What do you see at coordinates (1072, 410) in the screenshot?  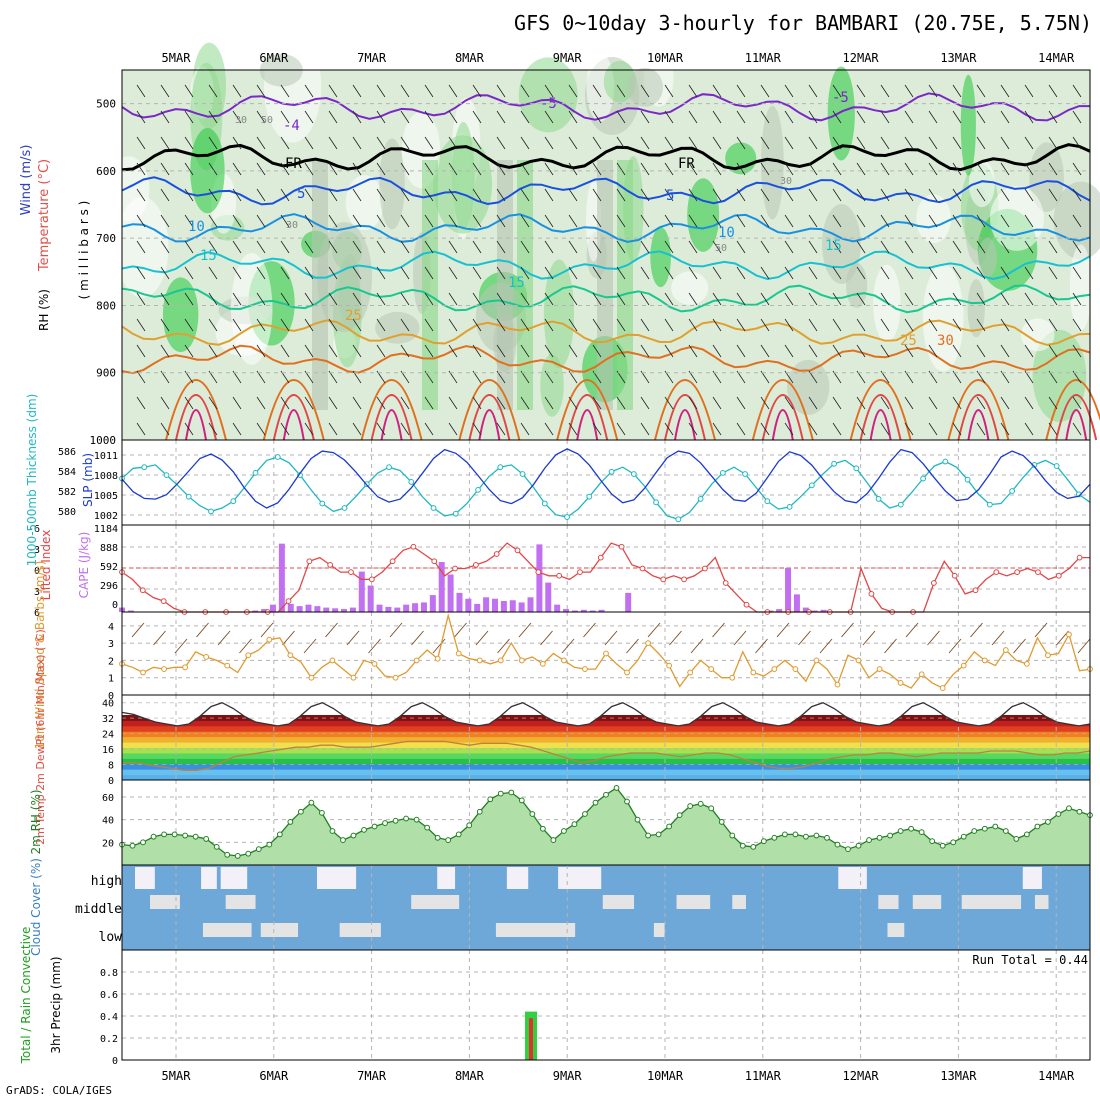 I see `hot-contour` at bounding box center [1072, 410].